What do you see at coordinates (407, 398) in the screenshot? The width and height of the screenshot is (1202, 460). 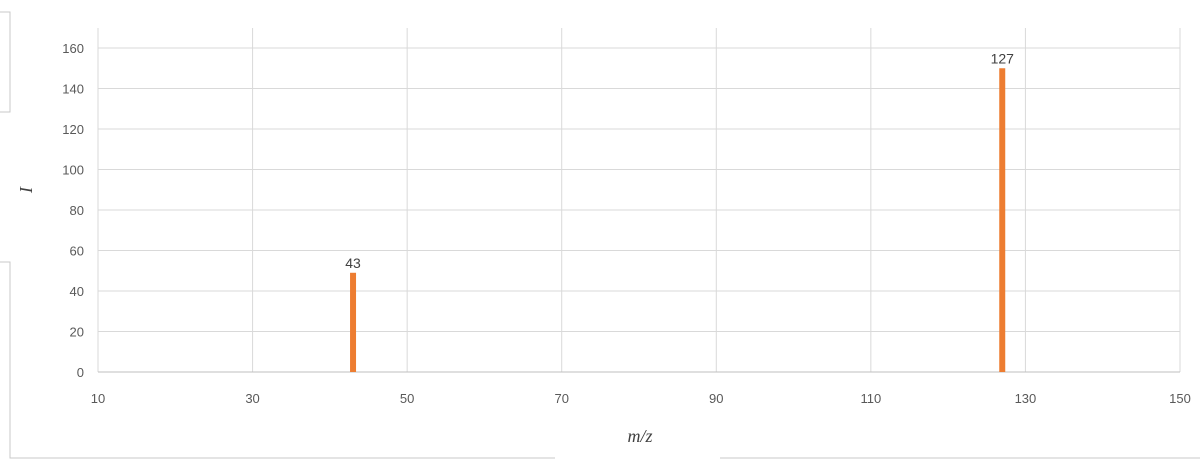 I see `x-tick-label: 50` at bounding box center [407, 398].